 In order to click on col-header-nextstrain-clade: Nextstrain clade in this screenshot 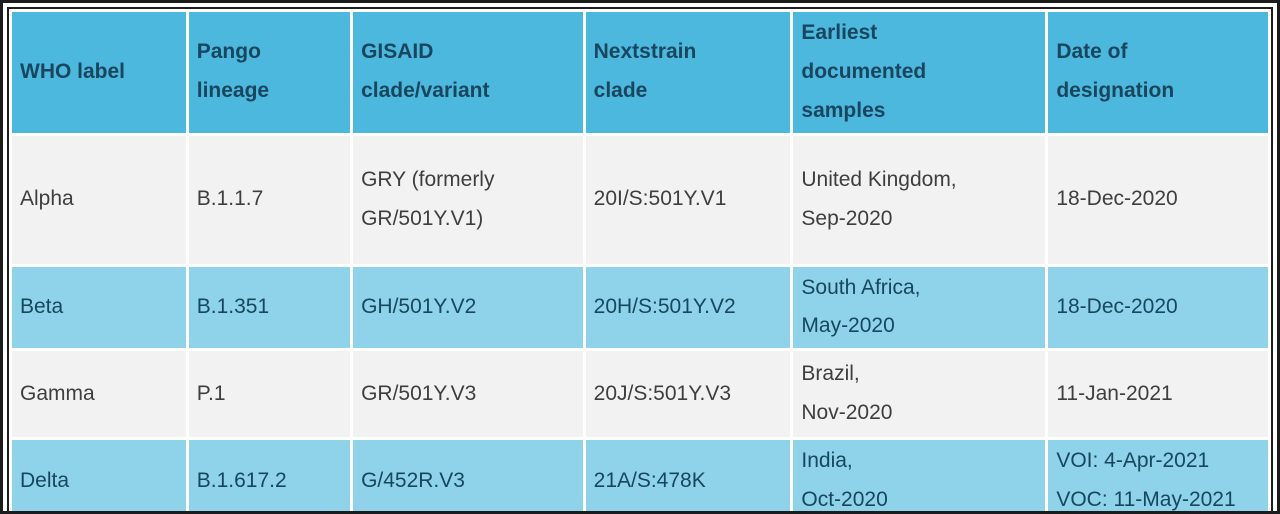, I will do `click(688, 72)`.